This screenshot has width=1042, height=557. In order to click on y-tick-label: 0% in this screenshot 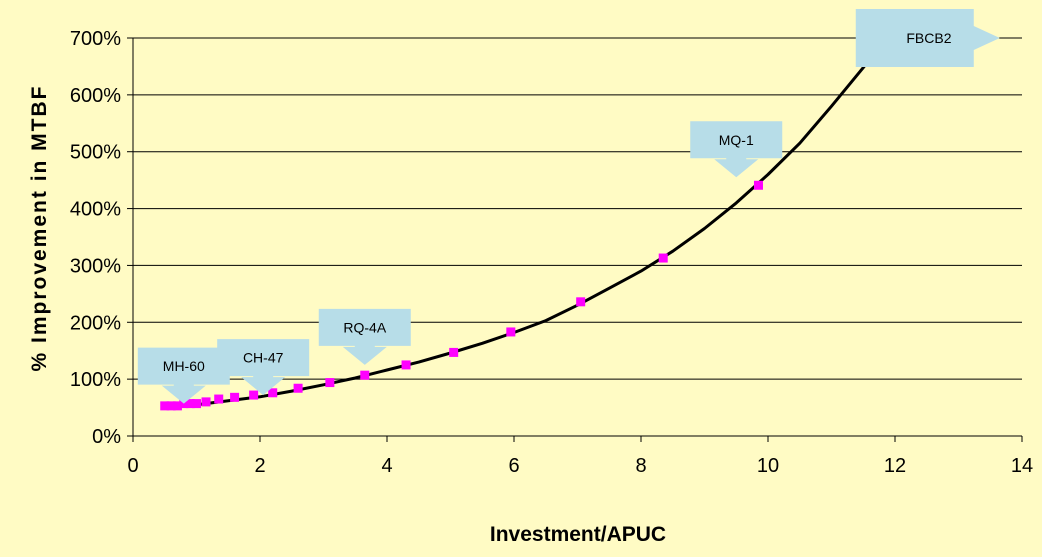, I will do `click(106, 437)`.